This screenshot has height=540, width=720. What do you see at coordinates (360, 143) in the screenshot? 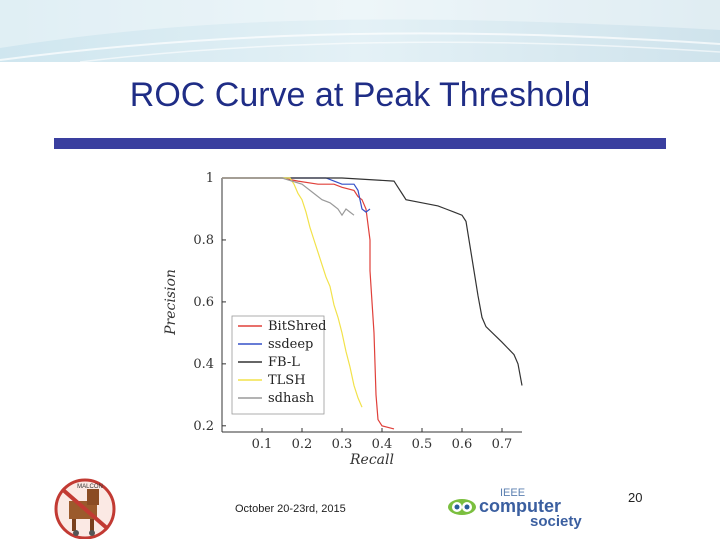
I see `title-rule` at bounding box center [360, 143].